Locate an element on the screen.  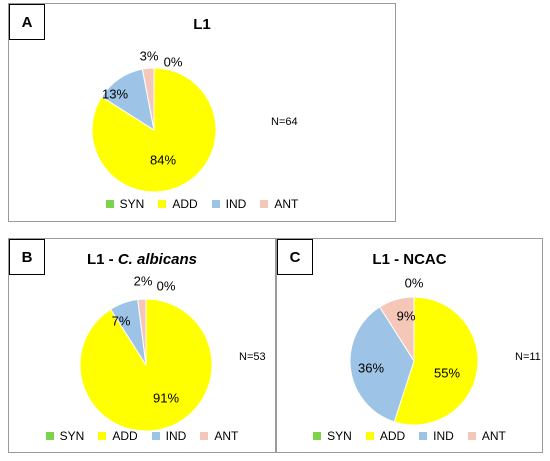
pie-label-add: 84% is located at coordinates (163, 159).